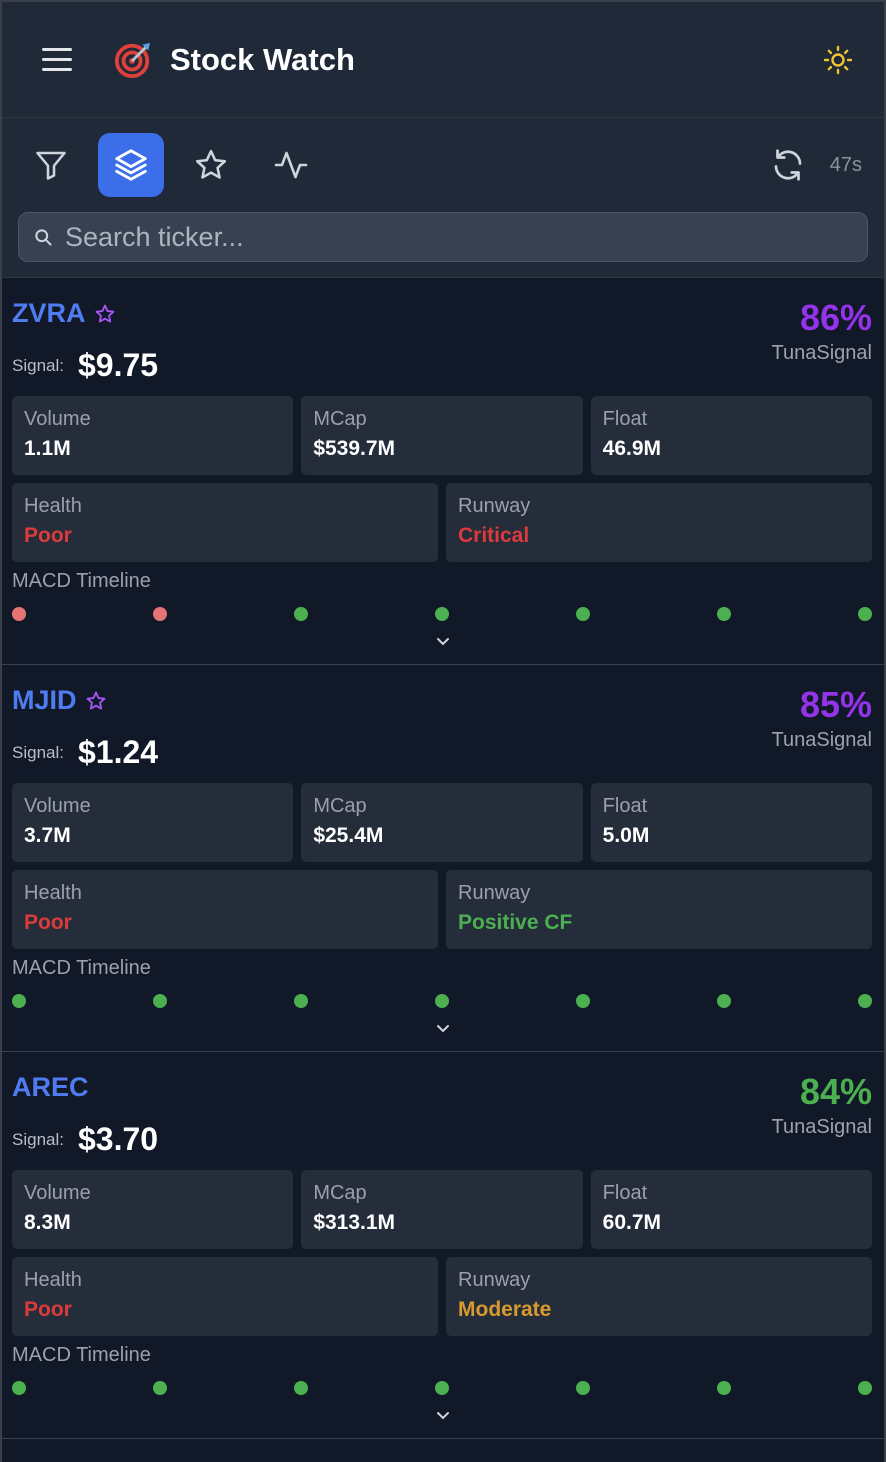 This screenshot has width=886, height=1462. What do you see at coordinates (659, 909) in the screenshot?
I see `runway-metric: Runway Positive CF` at bounding box center [659, 909].